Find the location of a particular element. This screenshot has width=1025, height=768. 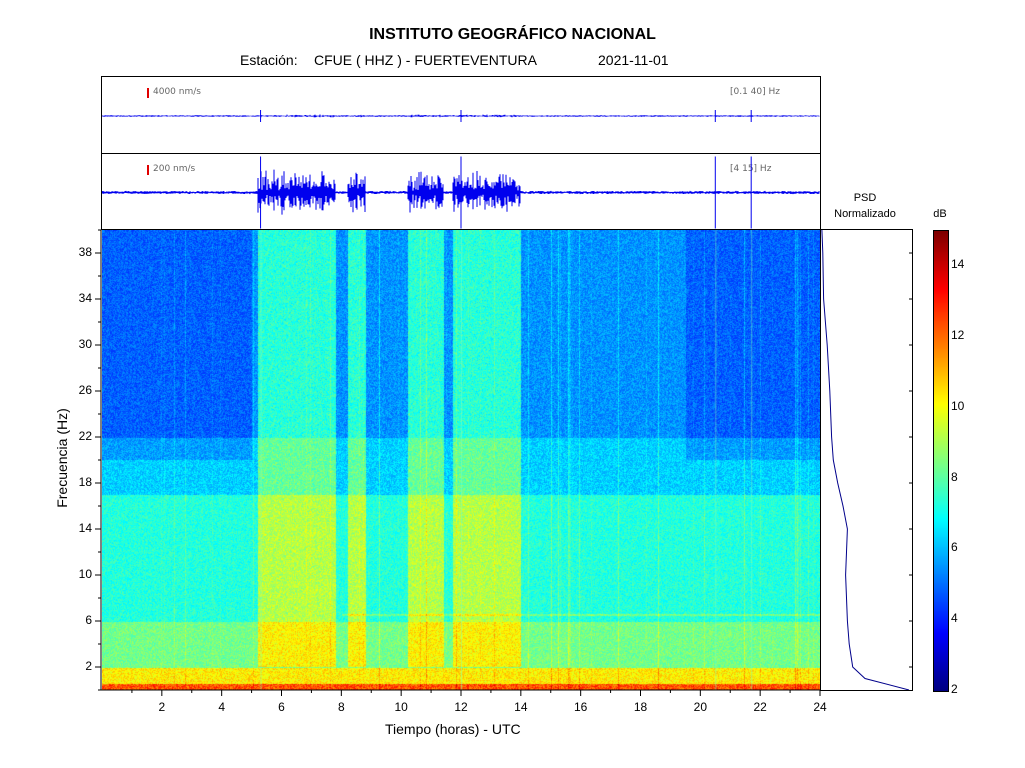

y-tick-label: 2 is located at coordinates (88, 666).